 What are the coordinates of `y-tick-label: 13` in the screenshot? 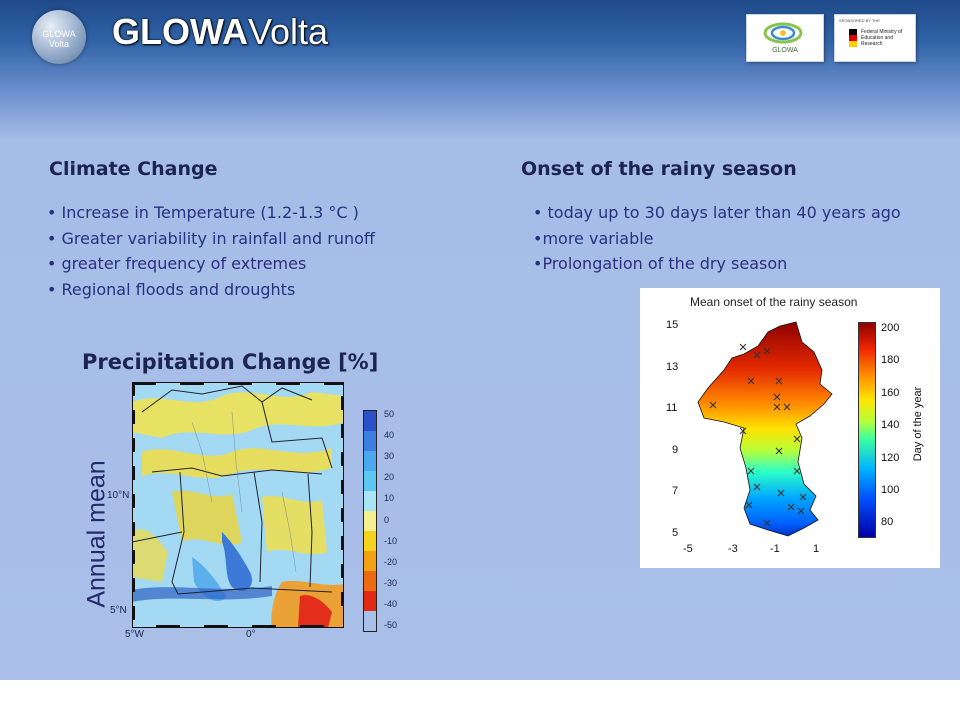 It's located at (672, 367).